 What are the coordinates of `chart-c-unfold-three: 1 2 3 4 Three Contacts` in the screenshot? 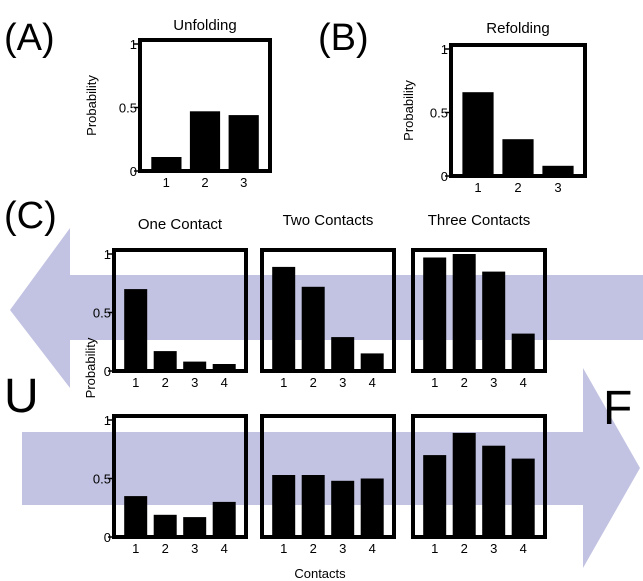 It's located at (479, 301).